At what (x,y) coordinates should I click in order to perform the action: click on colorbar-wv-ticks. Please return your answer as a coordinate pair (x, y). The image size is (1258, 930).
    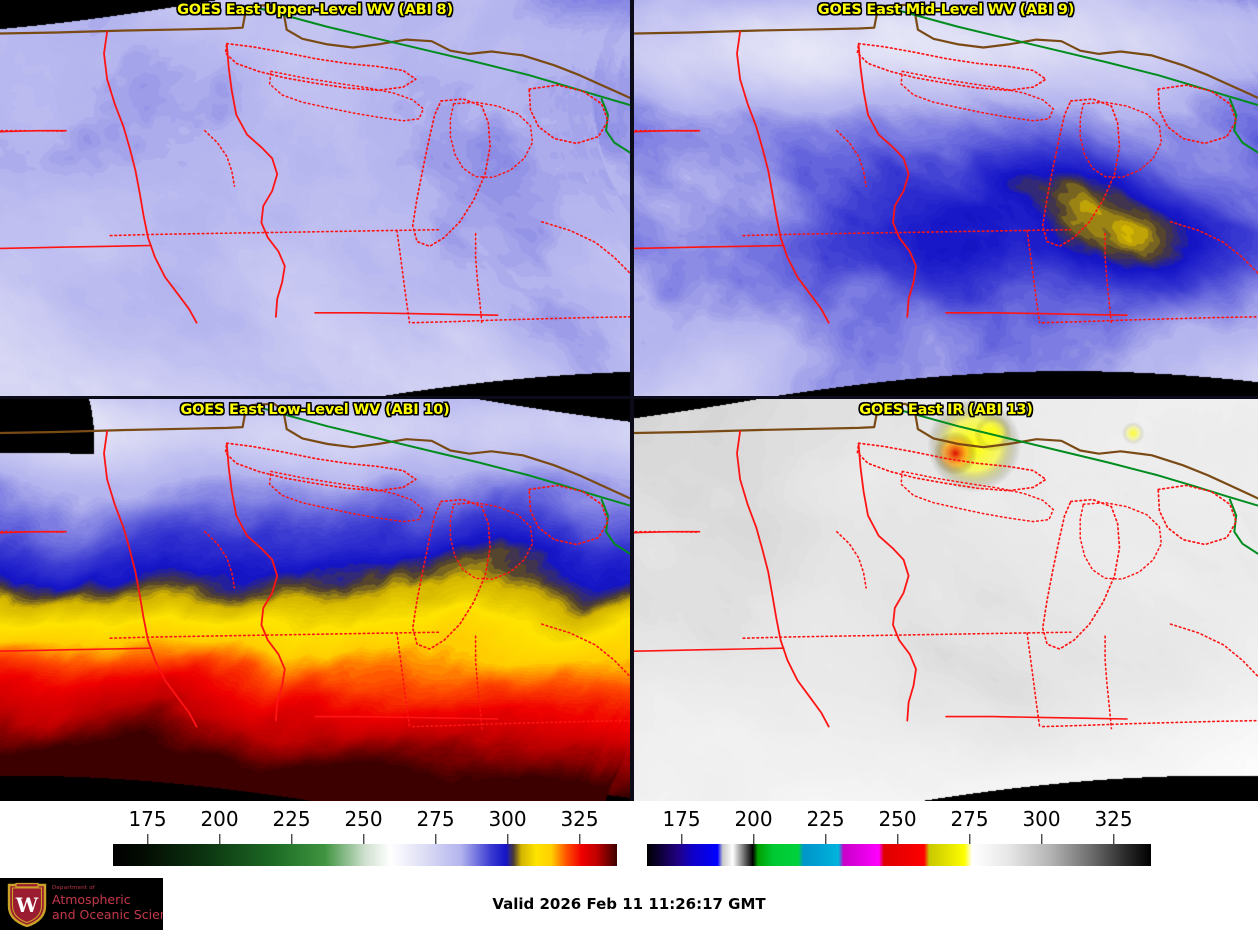
    Looking at the image, I should click on (315, 839).